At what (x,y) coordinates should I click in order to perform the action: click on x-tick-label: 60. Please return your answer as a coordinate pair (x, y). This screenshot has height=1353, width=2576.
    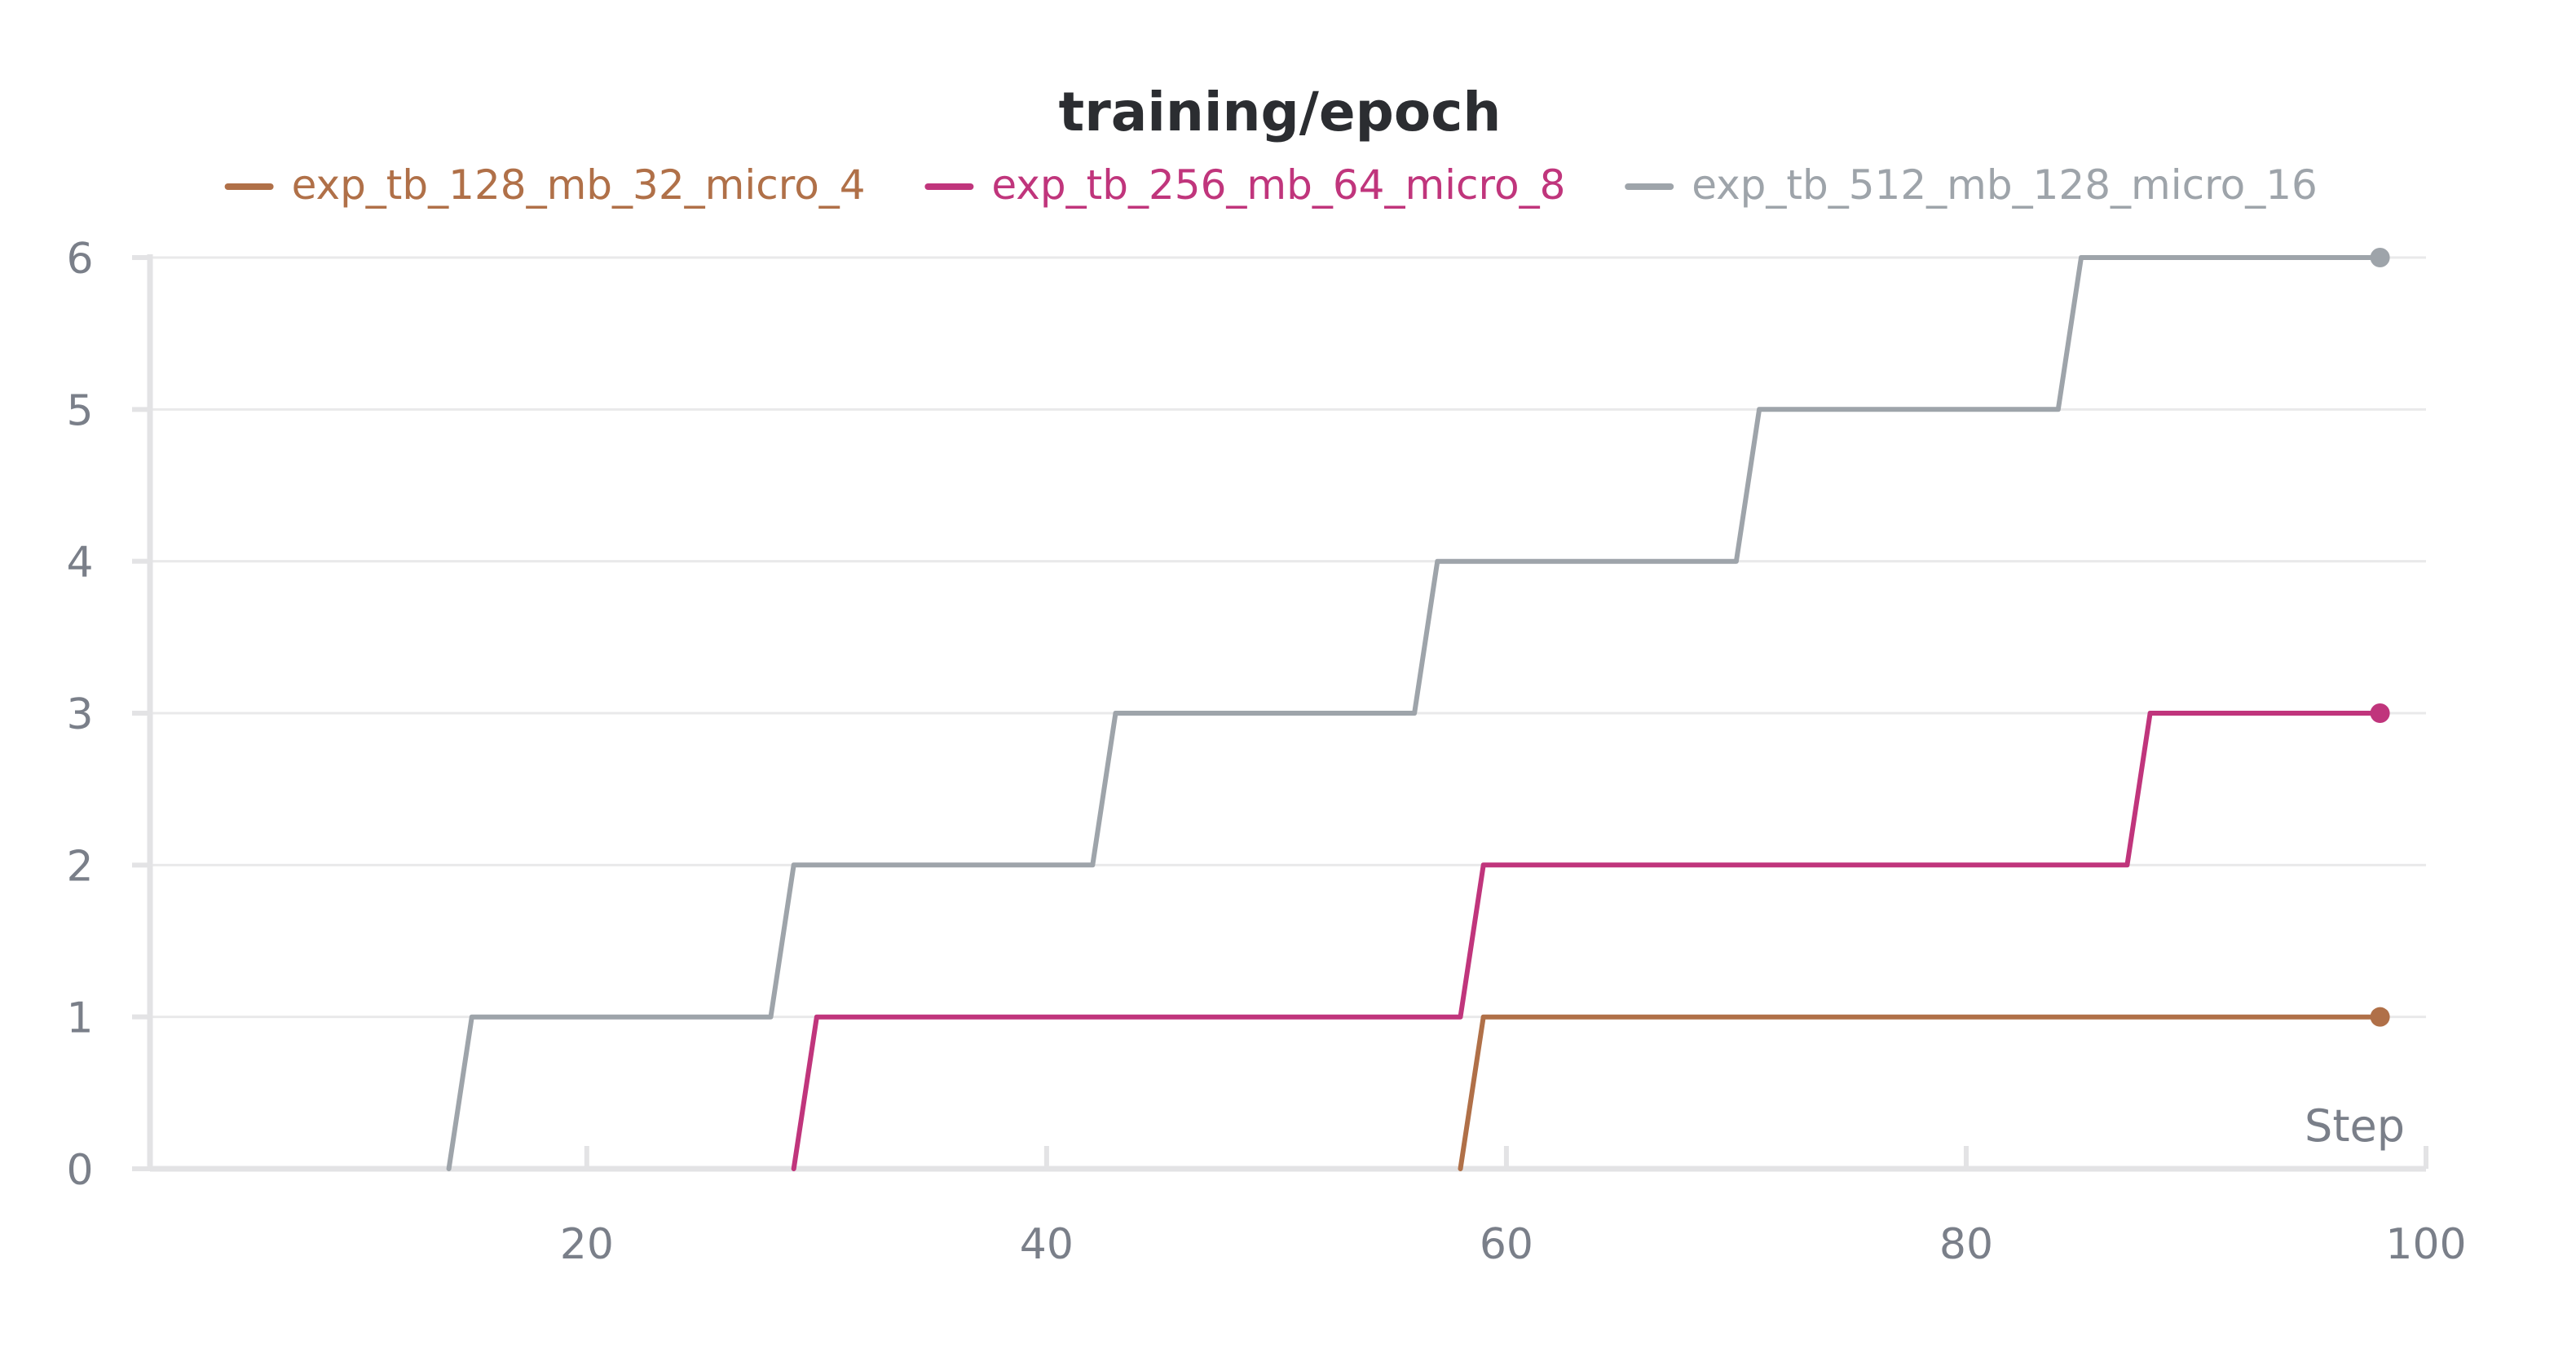
    Looking at the image, I should click on (1506, 1244).